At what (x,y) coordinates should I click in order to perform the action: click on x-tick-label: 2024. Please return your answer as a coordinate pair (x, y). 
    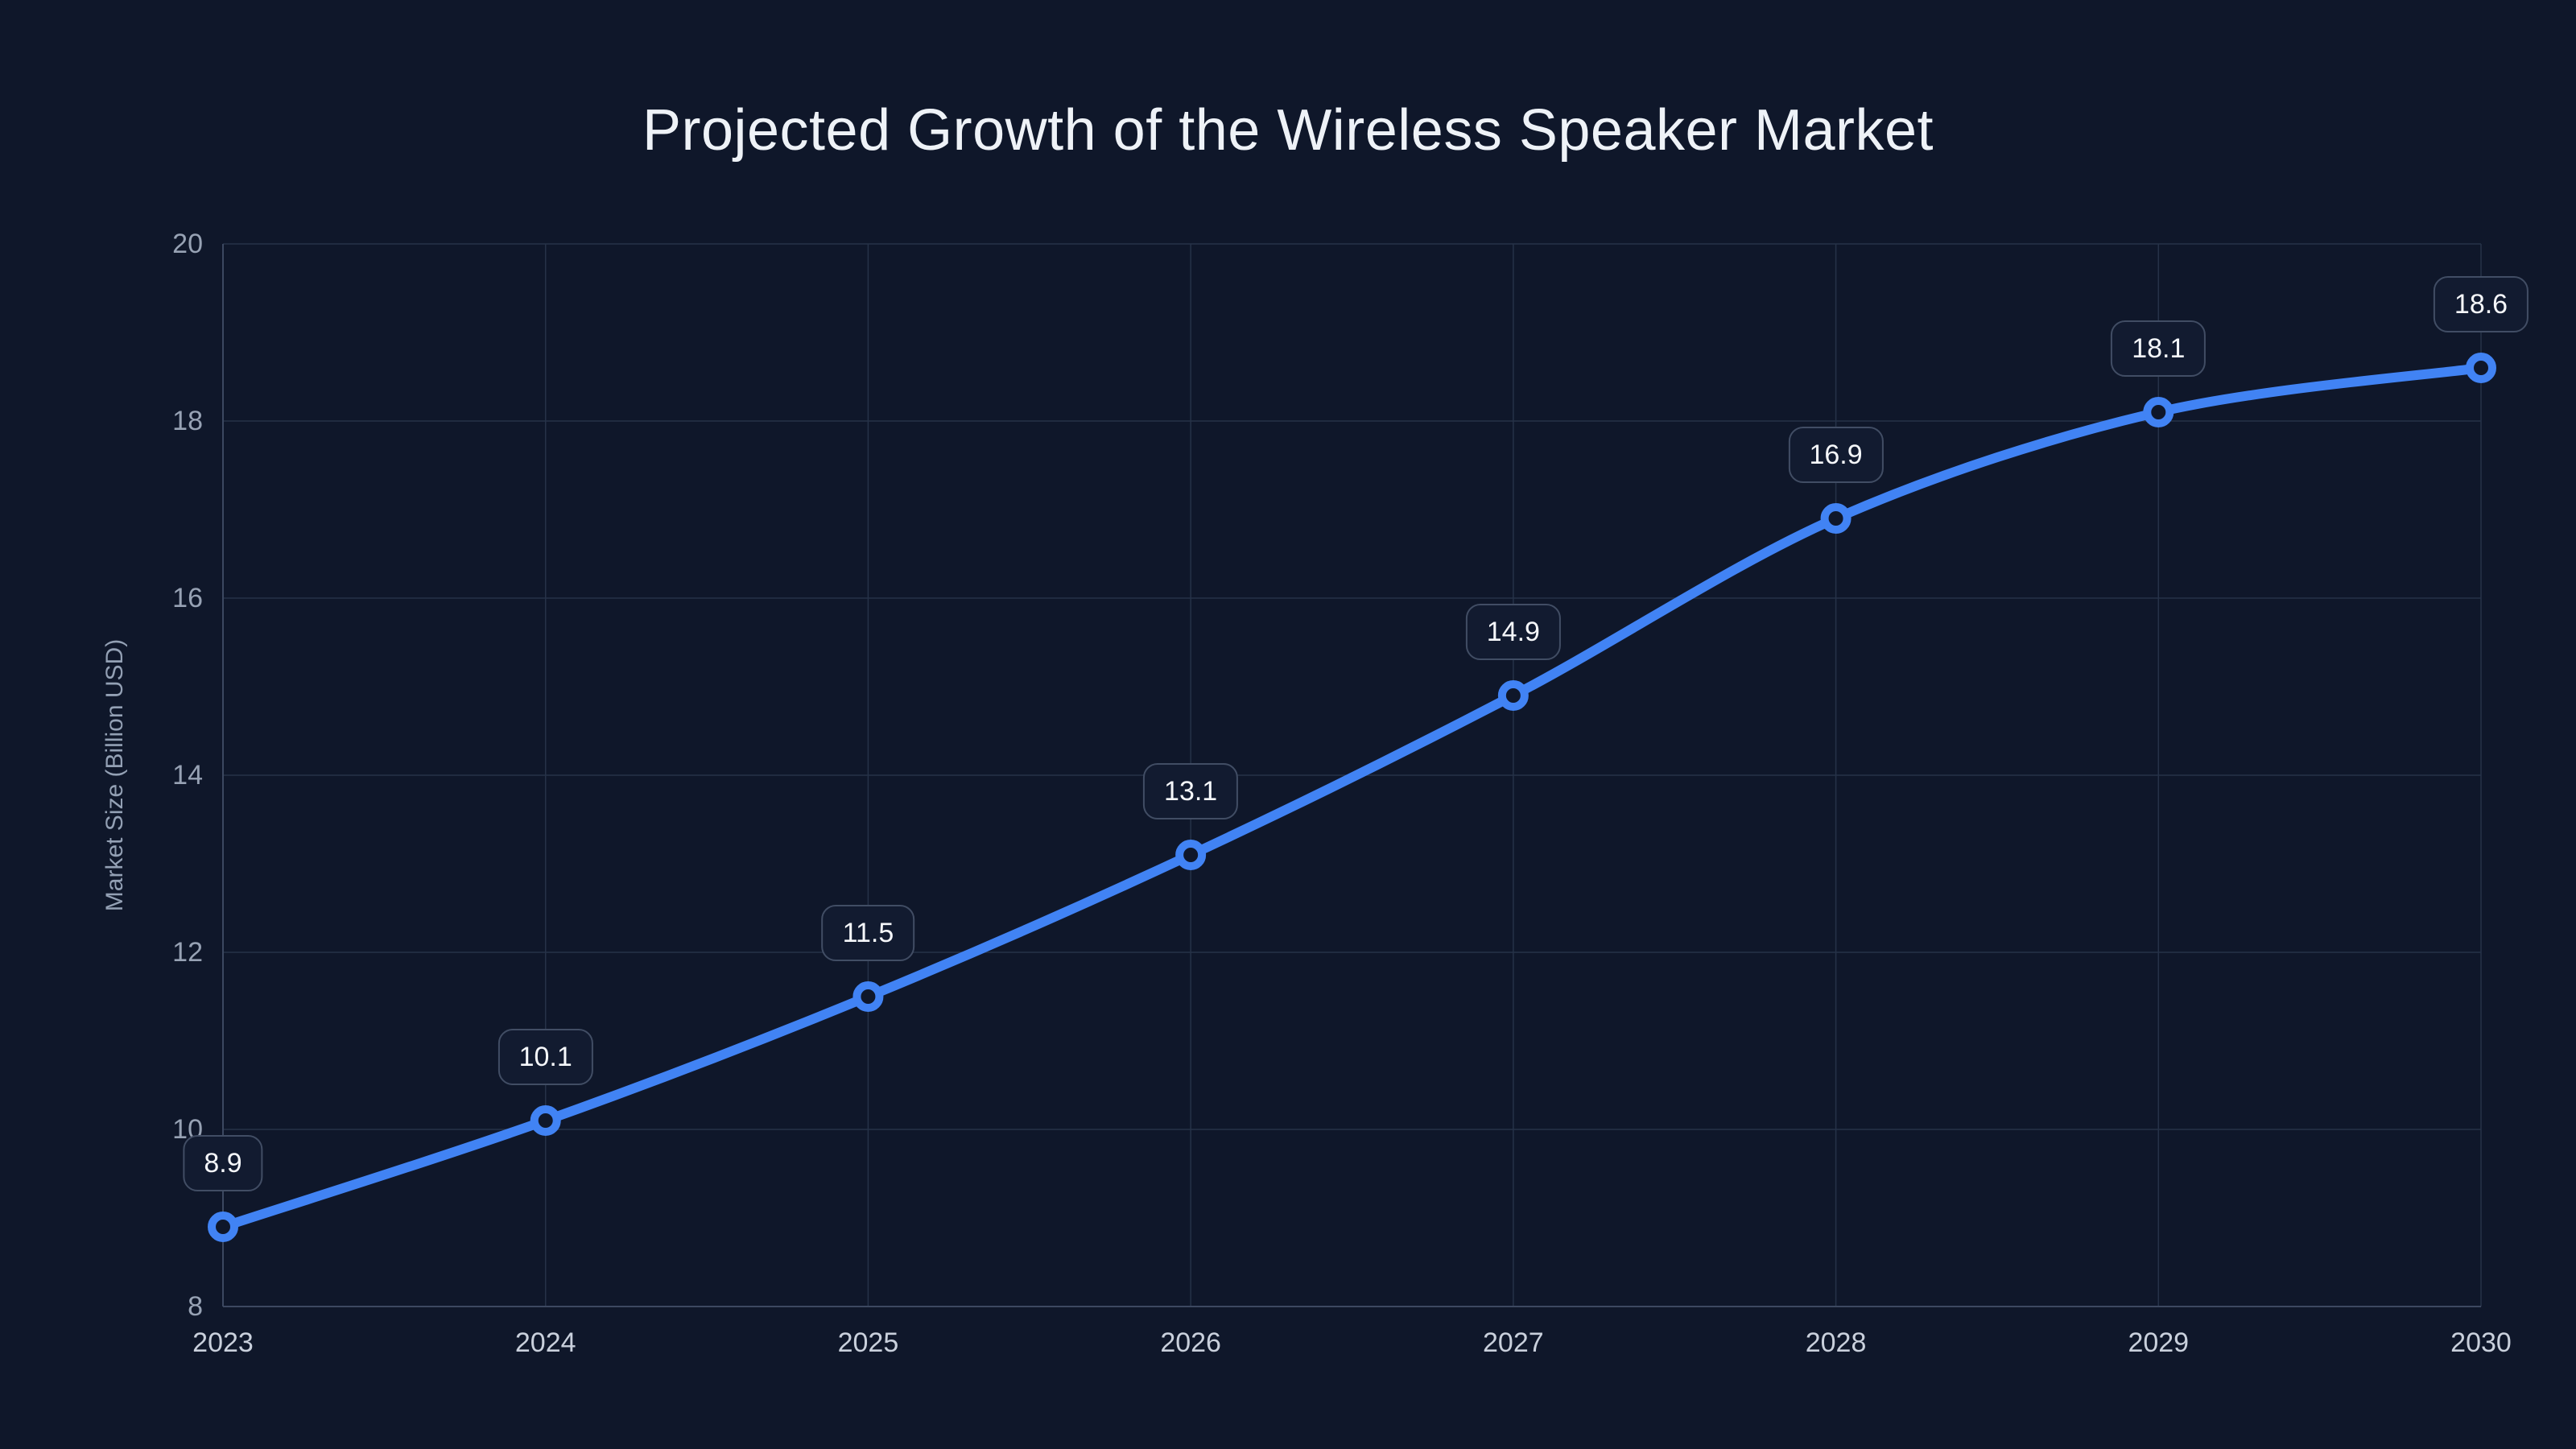
    Looking at the image, I should click on (545, 1342).